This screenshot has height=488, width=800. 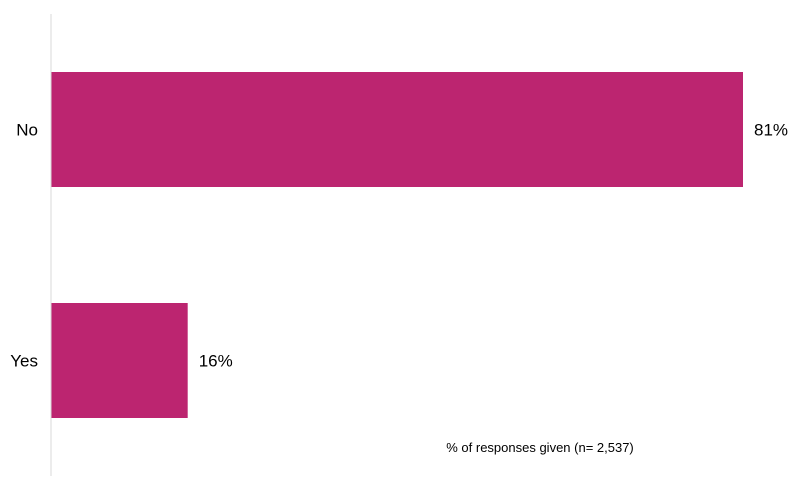 I want to click on category-label-yes: Yes, so click(x=24, y=361).